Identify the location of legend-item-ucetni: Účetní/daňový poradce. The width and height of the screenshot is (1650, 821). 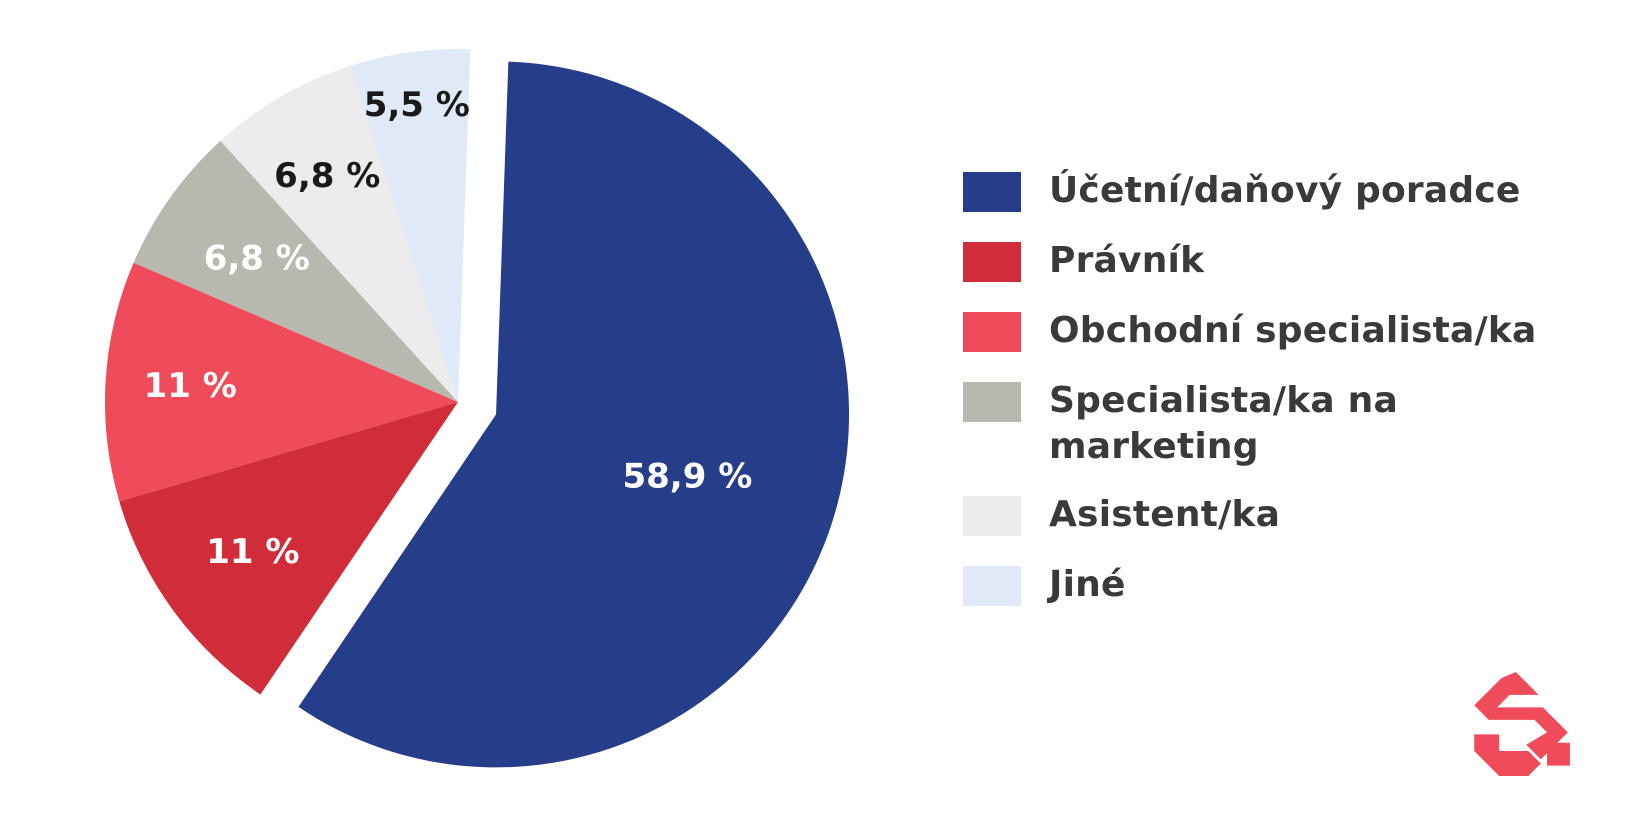
(1283, 191).